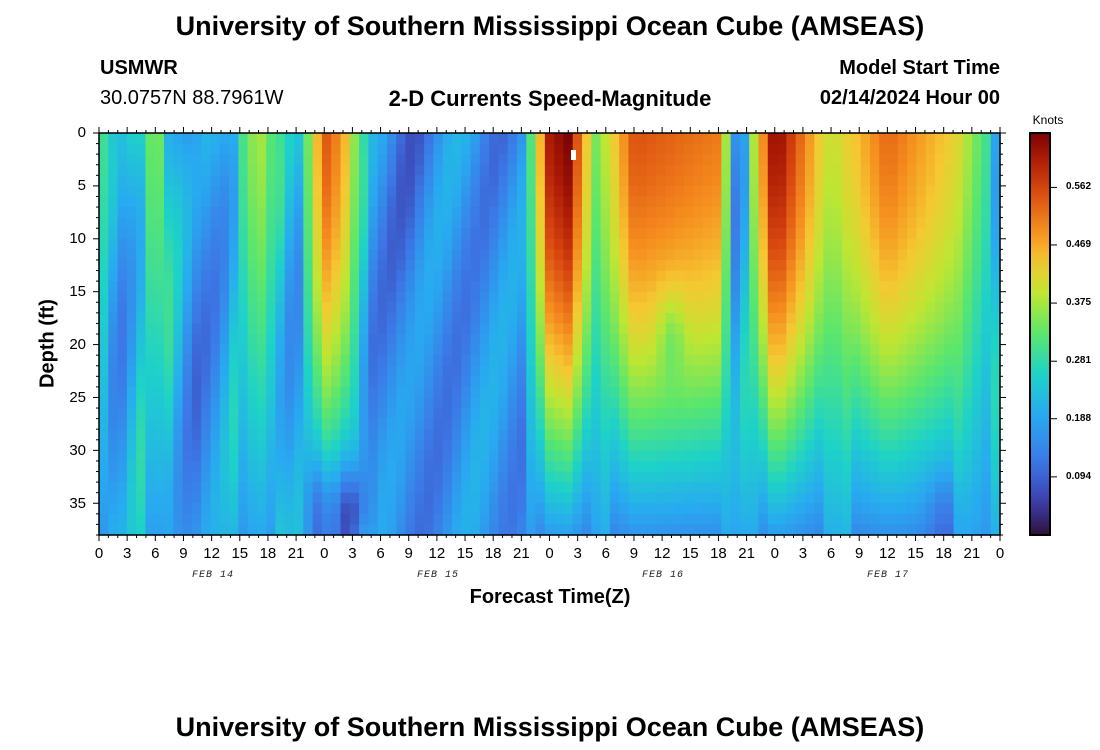 The image size is (1100, 750). What do you see at coordinates (887, 553) in the screenshot?
I see `x-tick-label: 12` at bounding box center [887, 553].